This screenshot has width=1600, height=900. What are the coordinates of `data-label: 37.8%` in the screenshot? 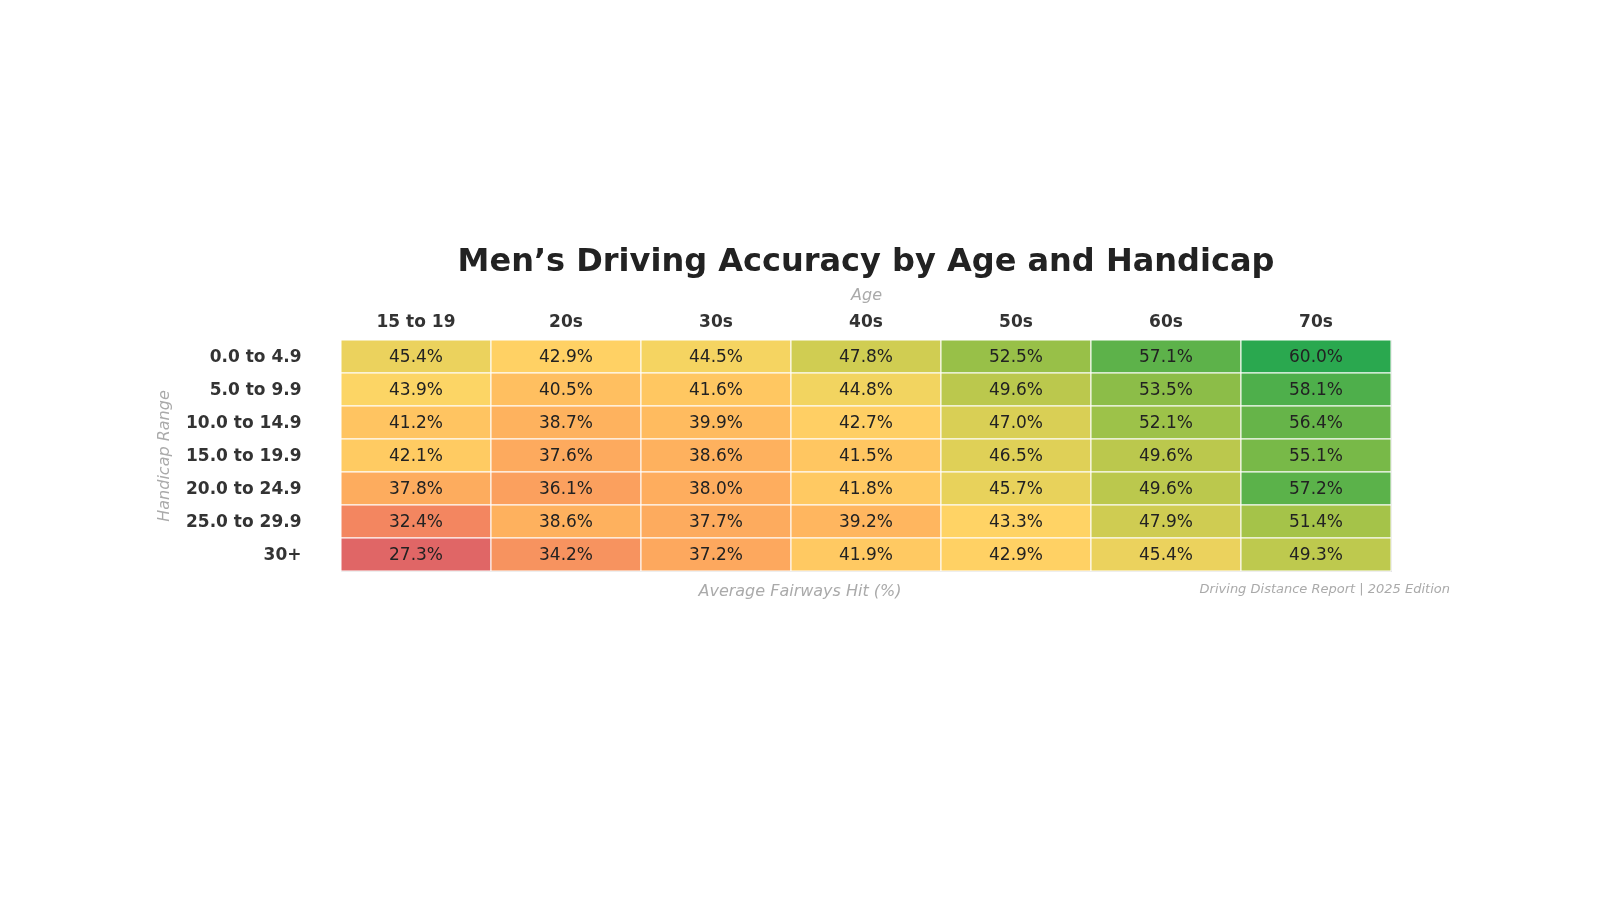 It's located at (416, 487).